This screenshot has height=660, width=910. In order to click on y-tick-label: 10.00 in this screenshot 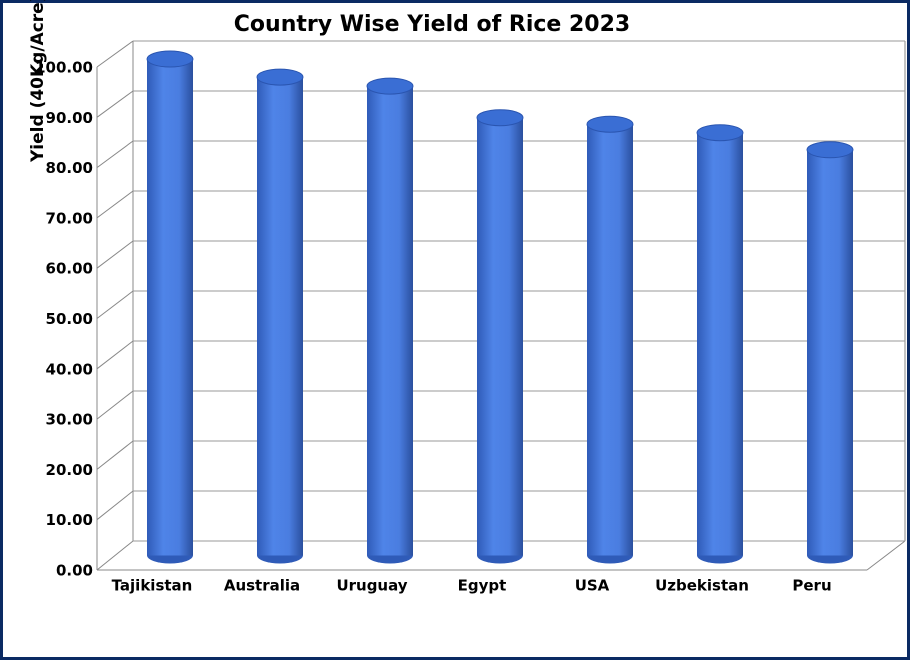, I will do `click(69, 520)`.